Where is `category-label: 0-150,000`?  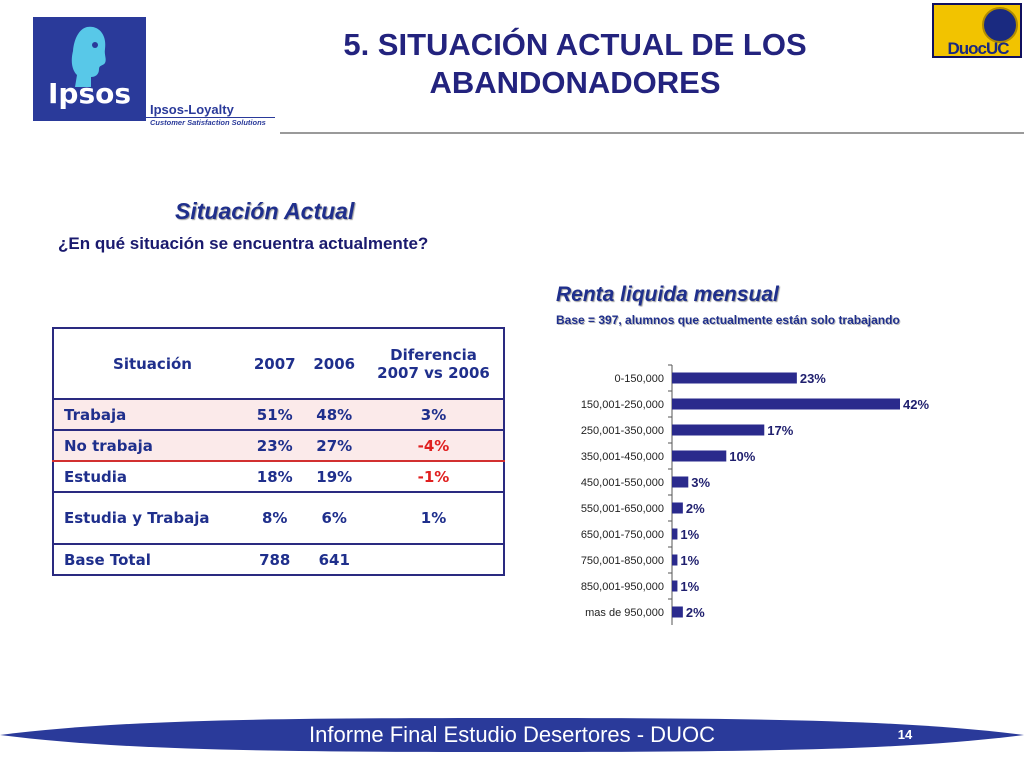 category-label: 0-150,000 is located at coordinates (639, 379).